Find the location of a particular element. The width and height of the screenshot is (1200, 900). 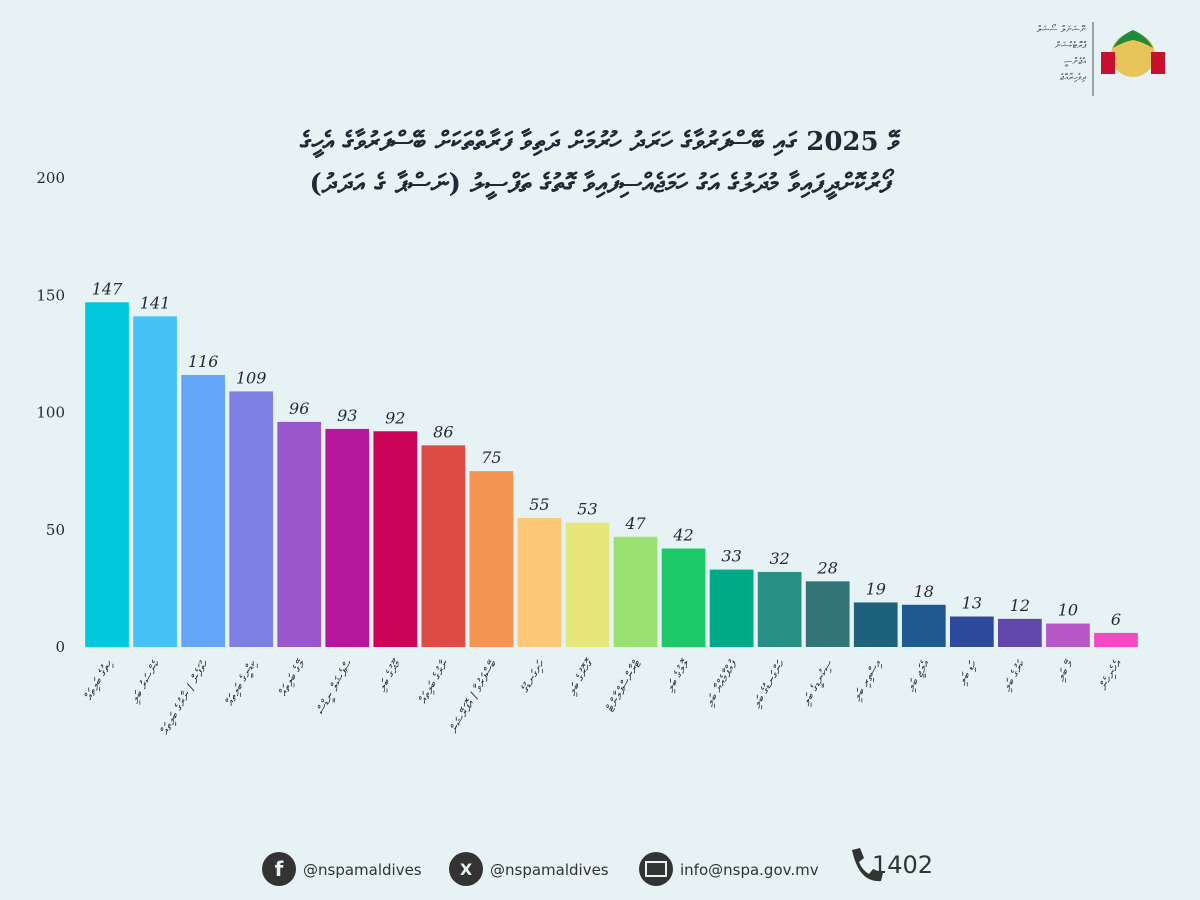

y-tick-label: 100 is located at coordinates (50, 413).